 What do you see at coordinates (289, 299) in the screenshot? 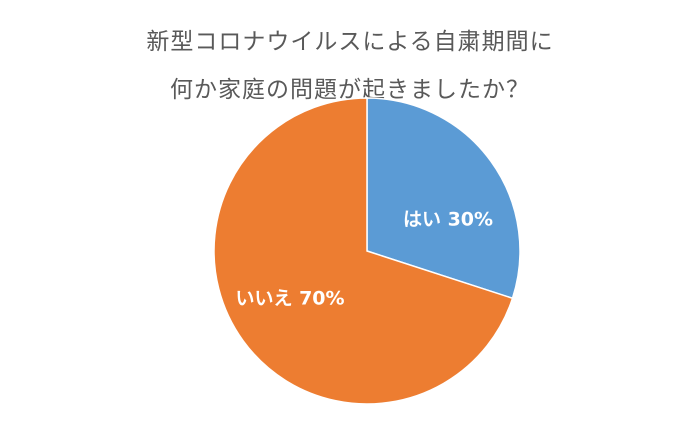
I see `slice-label-no: いいえ 70%` at bounding box center [289, 299].